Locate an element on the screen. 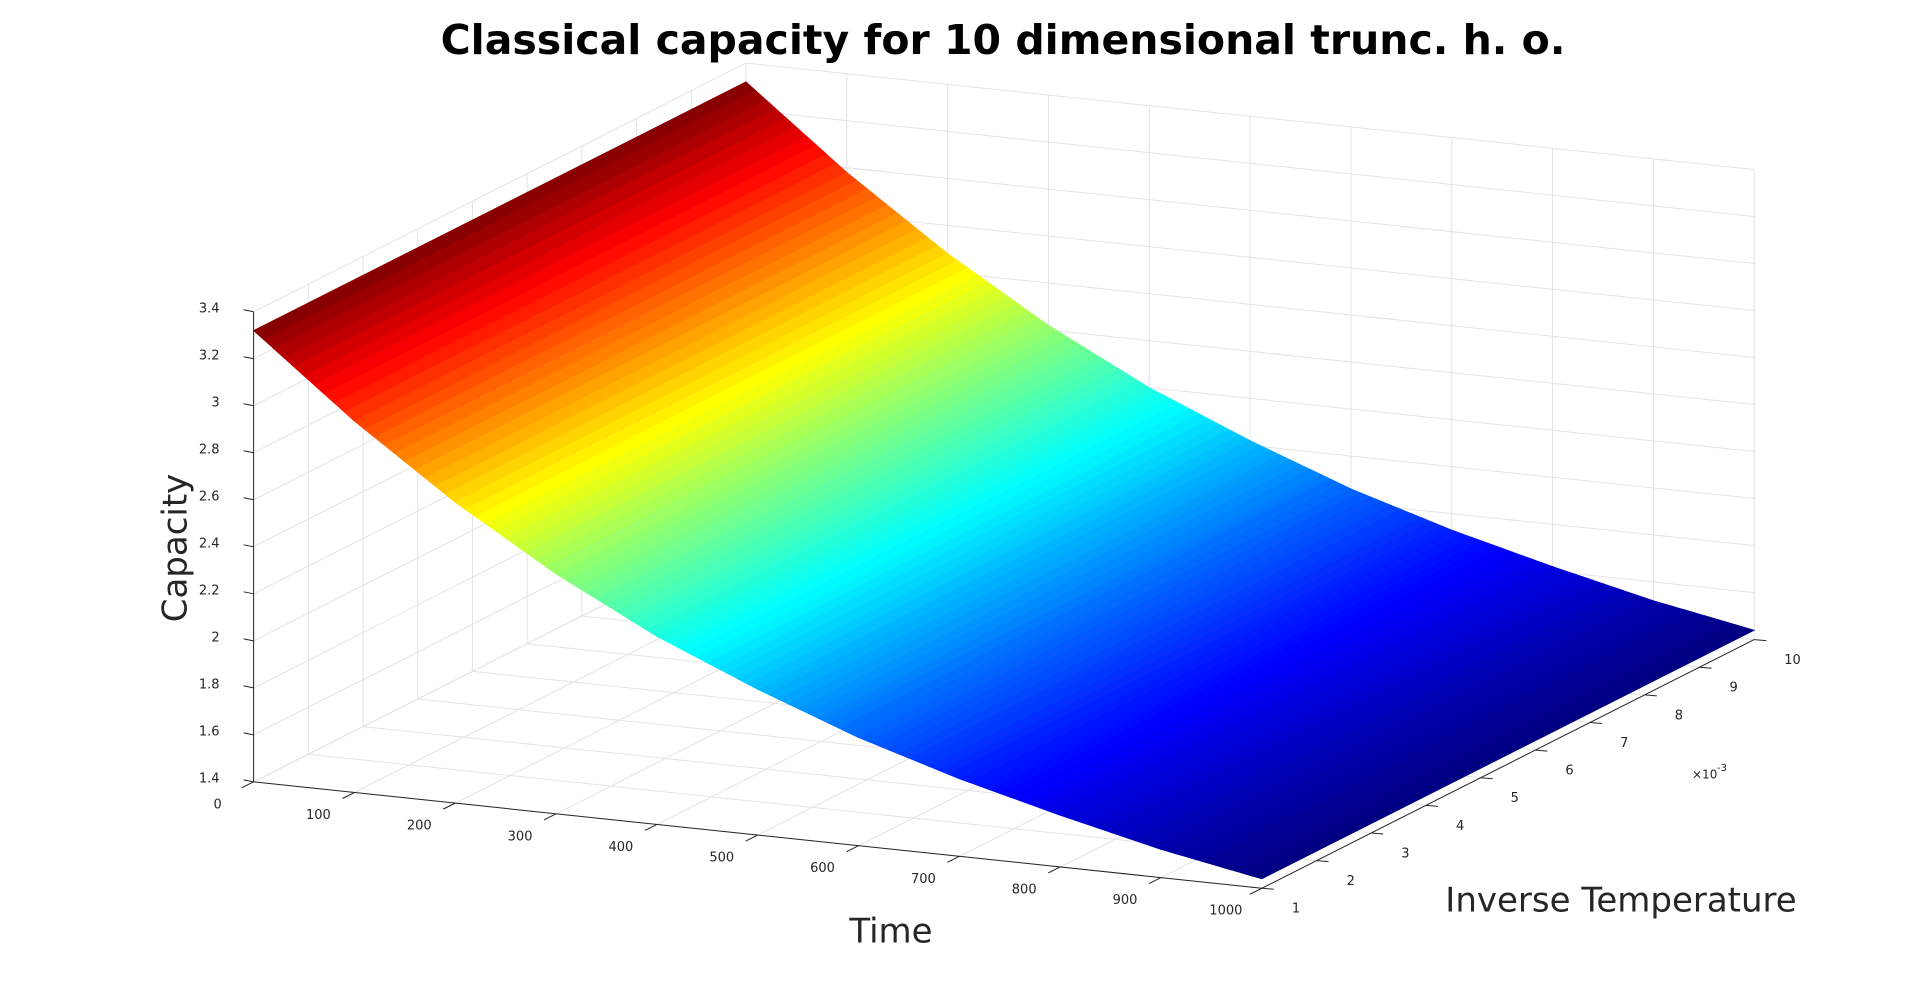 The height and width of the screenshot is (999, 1920). x-tick-label: 400 is located at coordinates (620, 847).